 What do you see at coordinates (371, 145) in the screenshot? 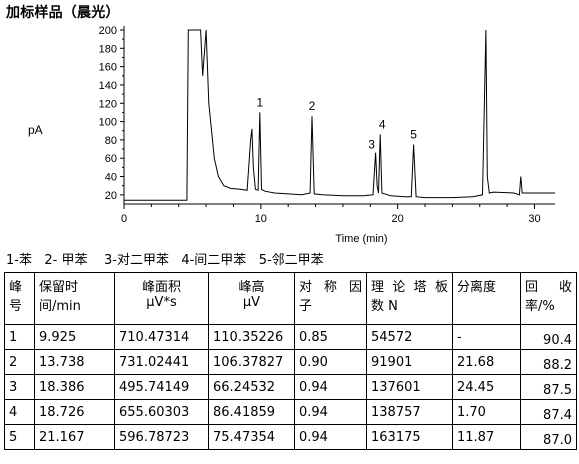
I see `peak-label: 3` at bounding box center [371, 145].